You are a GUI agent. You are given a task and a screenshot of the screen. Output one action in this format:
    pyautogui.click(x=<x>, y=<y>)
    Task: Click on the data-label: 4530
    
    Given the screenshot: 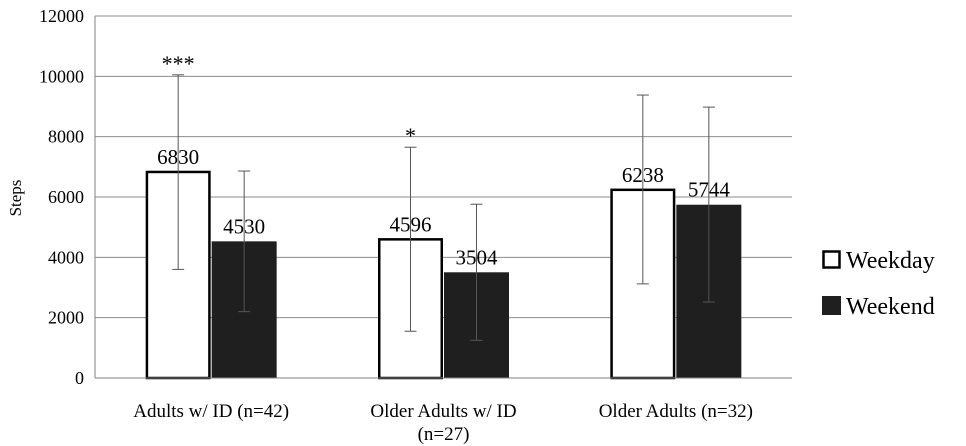 What is the action you would take?
    pyautogui.click(x=244, y=226)
    